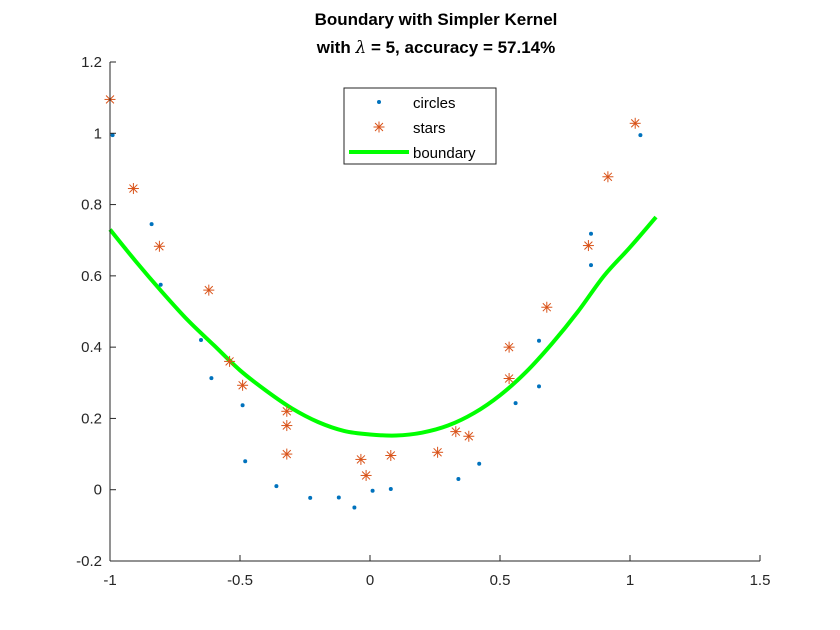 This screenshot has height=630, width=840. Describe the element at coordinates (109, 580) in the screenshot. I see `x-tick-label: -1` at that location.